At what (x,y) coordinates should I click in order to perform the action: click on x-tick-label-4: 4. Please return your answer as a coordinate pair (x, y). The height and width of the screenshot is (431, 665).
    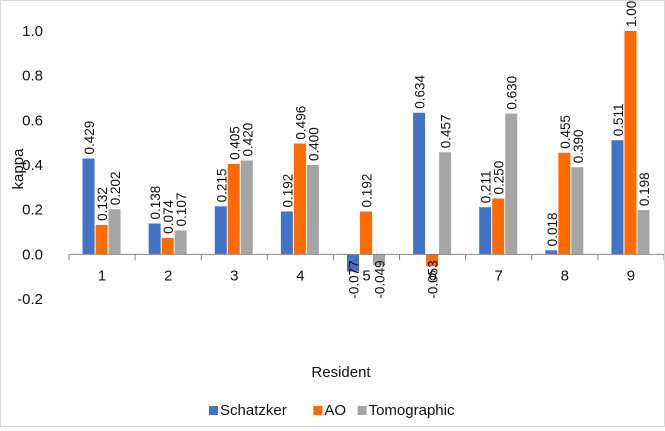
    Looking at the image, I should click on (300, 275).